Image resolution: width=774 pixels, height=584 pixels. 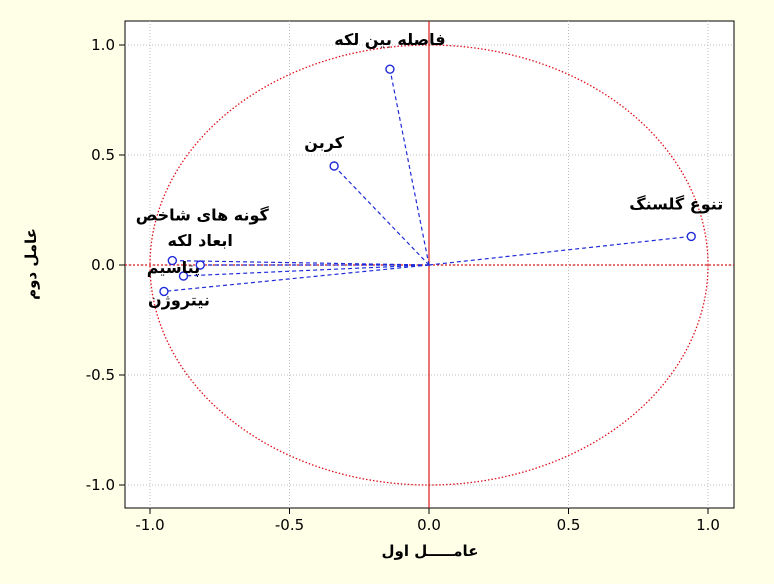 What do you see at coordinates (103, 45) in the screenshot?
I see `y-tick-label: 1.0` at bounding box center [103, 45].